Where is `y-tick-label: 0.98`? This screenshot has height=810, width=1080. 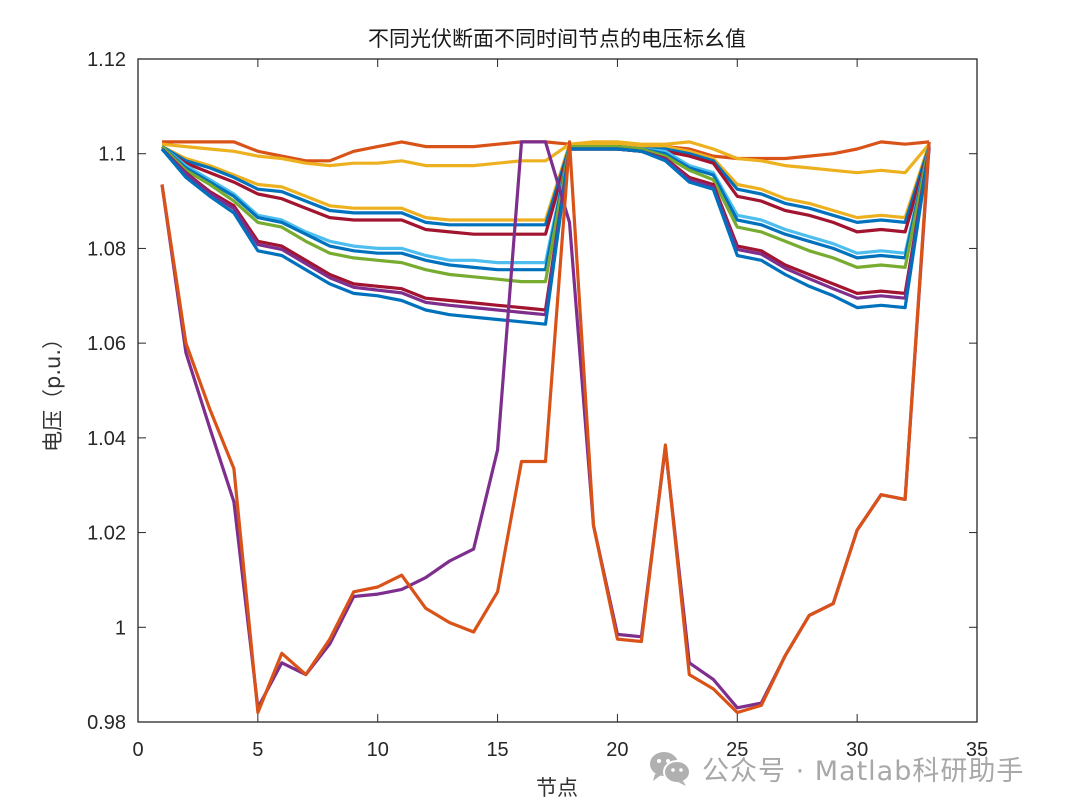 y-tick-label: 0.98 is located at coordinates (106, 723).